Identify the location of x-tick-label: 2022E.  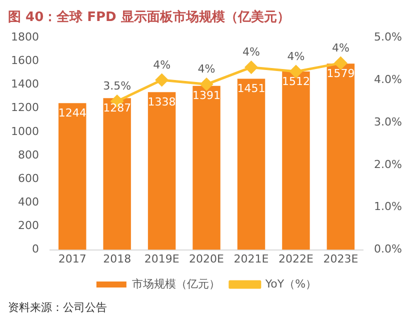
(296, 259).